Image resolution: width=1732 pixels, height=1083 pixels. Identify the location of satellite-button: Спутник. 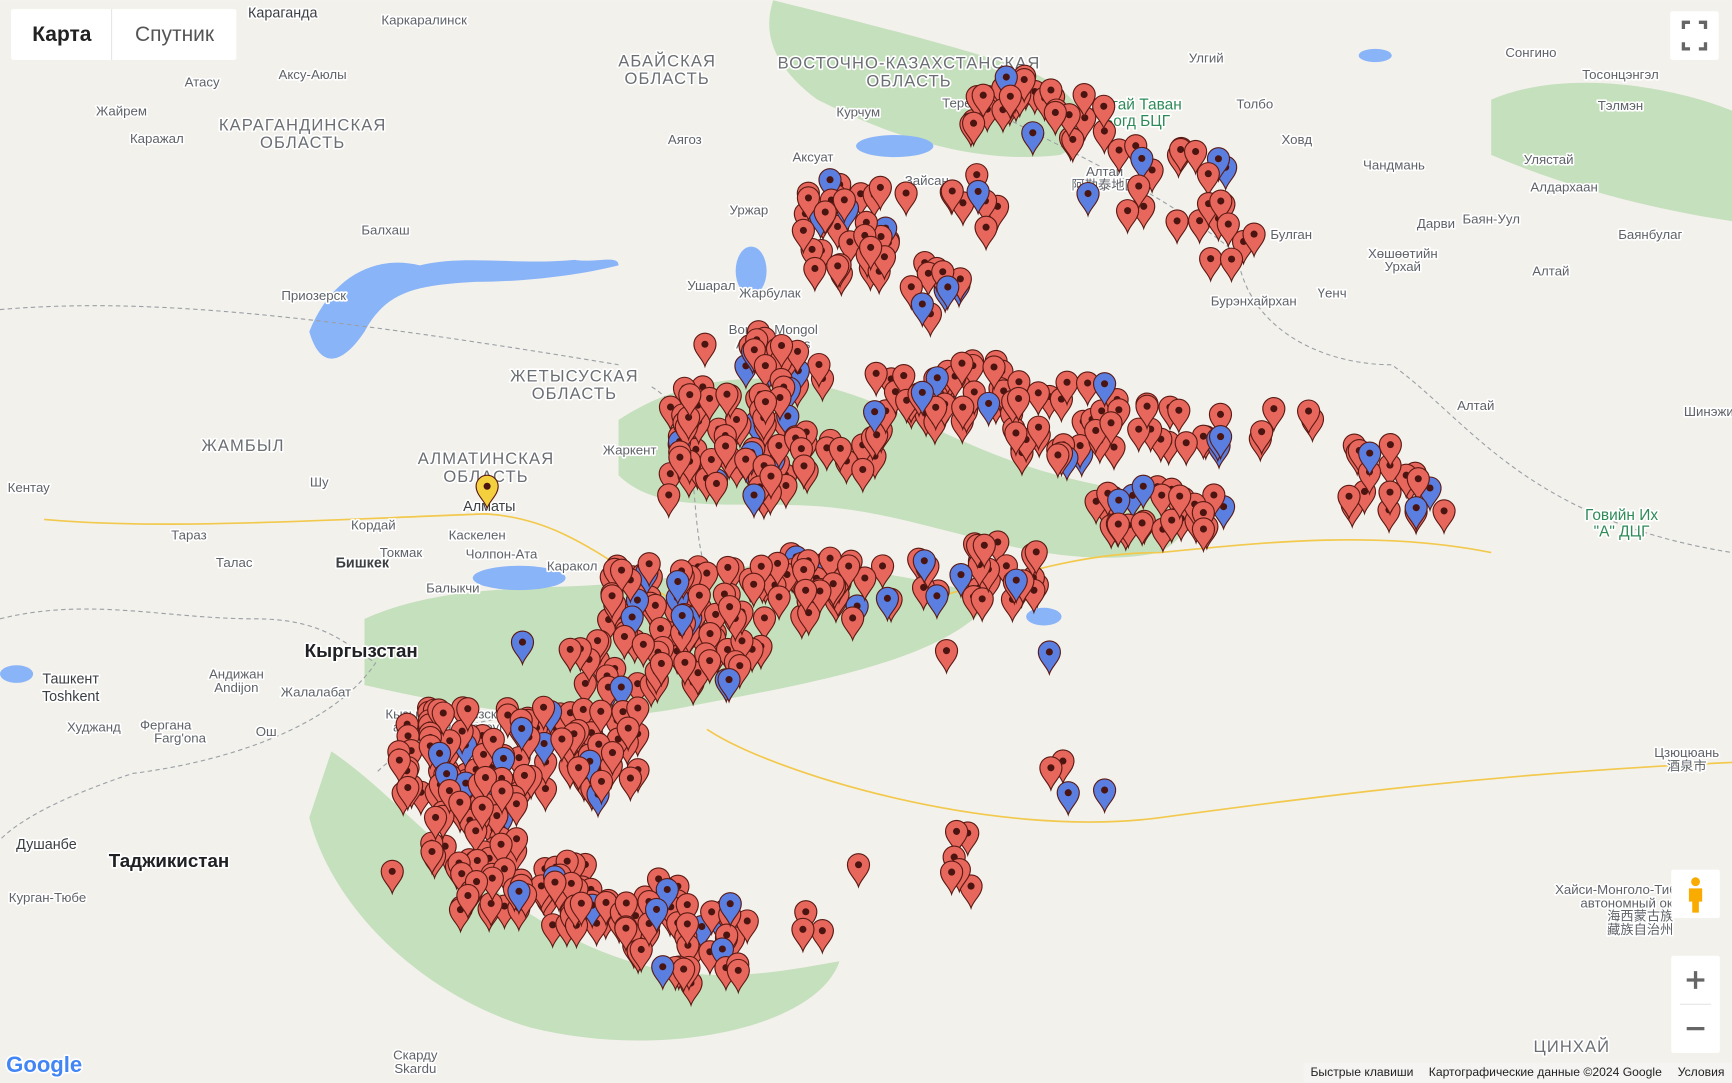
(175, 34).